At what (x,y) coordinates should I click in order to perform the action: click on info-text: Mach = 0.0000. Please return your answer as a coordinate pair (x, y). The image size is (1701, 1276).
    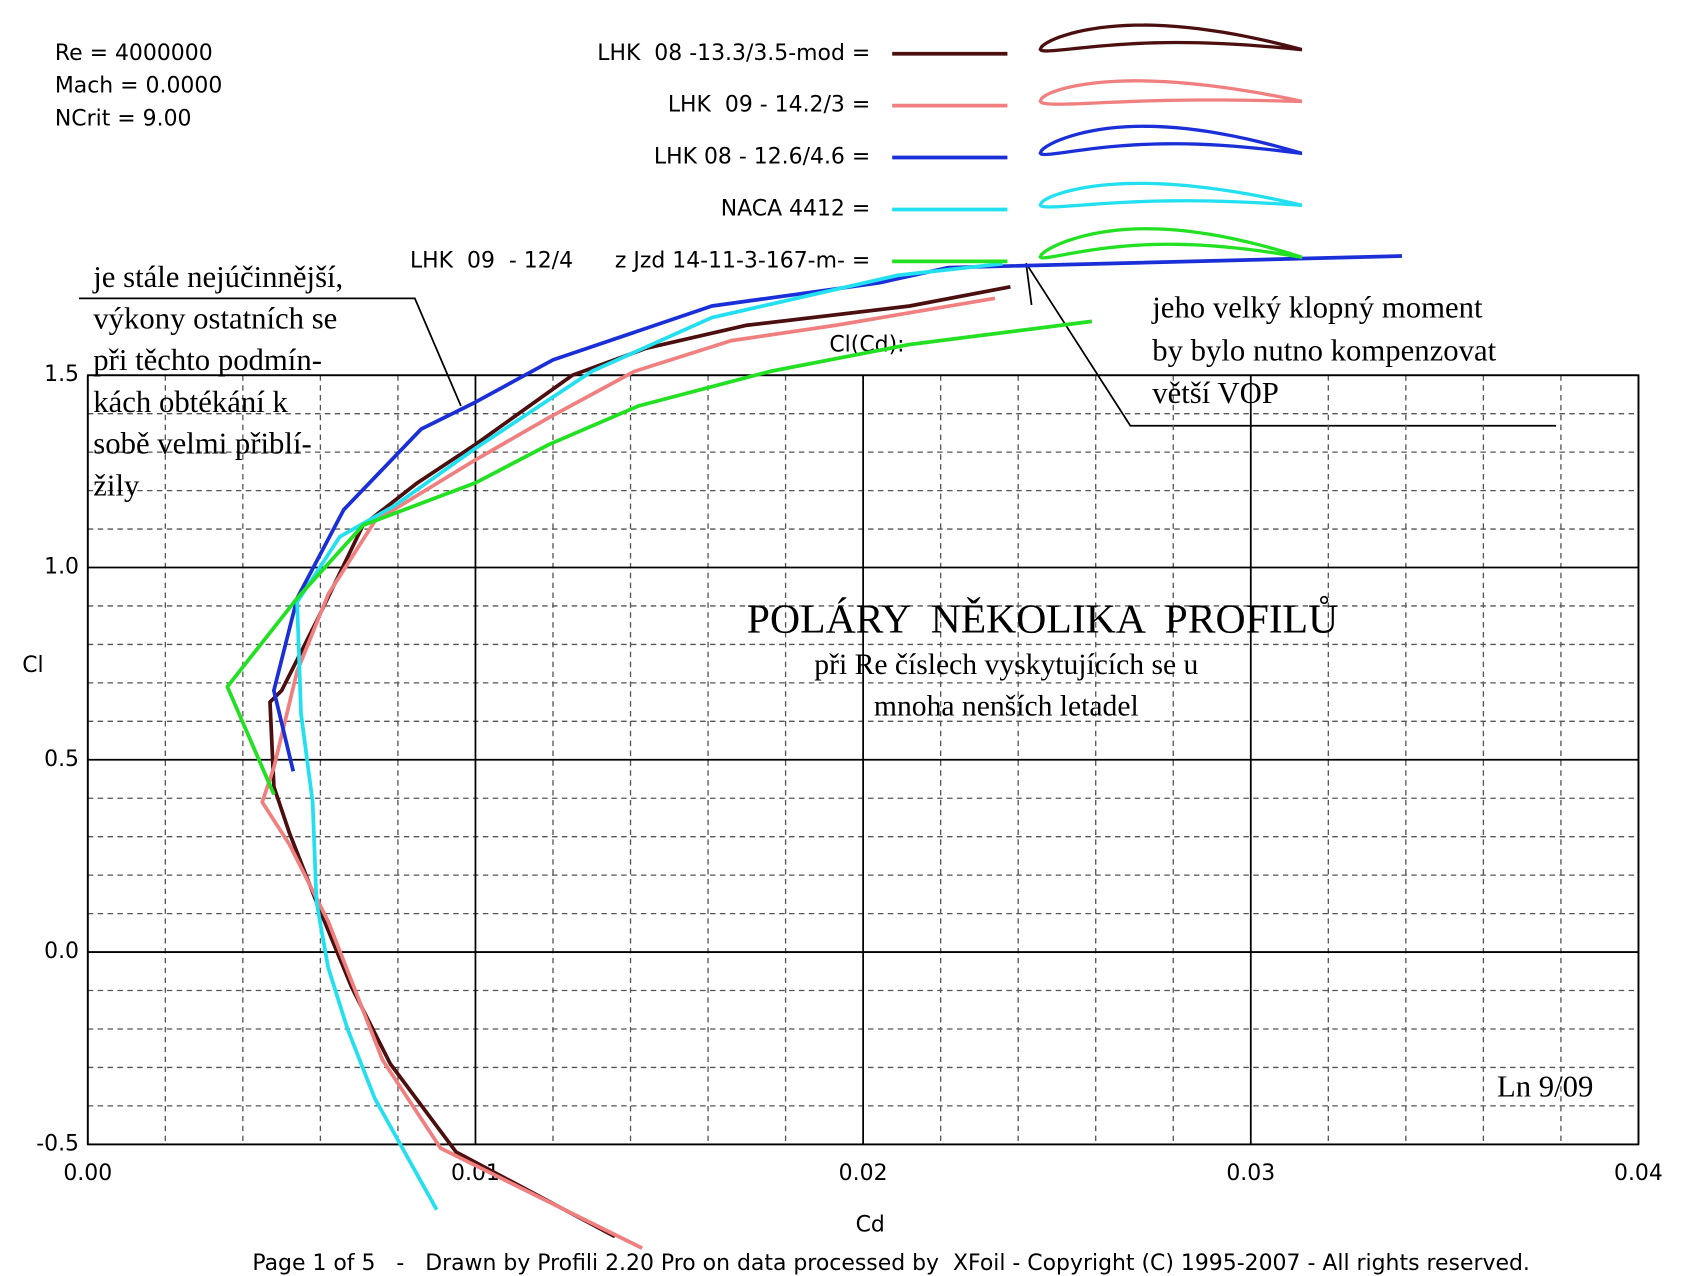
    Looking at the image, I should click on (138, 86).